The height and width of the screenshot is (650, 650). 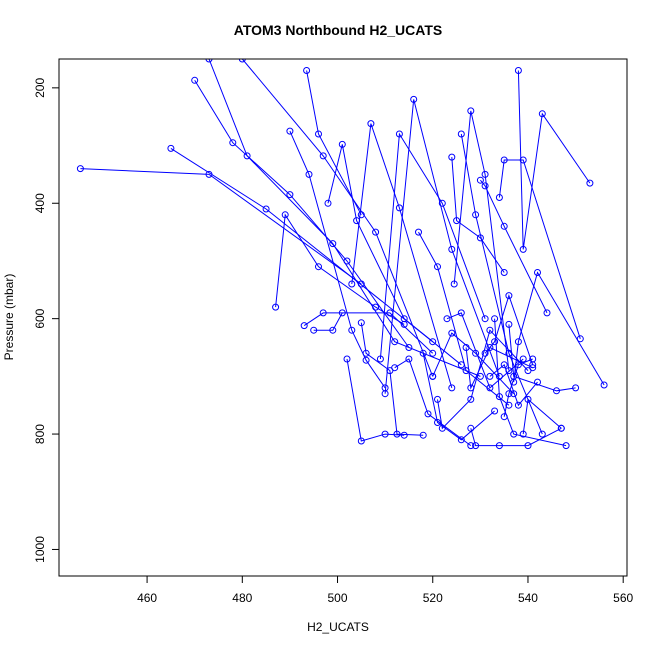 What do you see at coordinates (9, 317) in the screenshot?
I see `y-axis-title: Pressure (mbar)` at bounding box center [9, 317].